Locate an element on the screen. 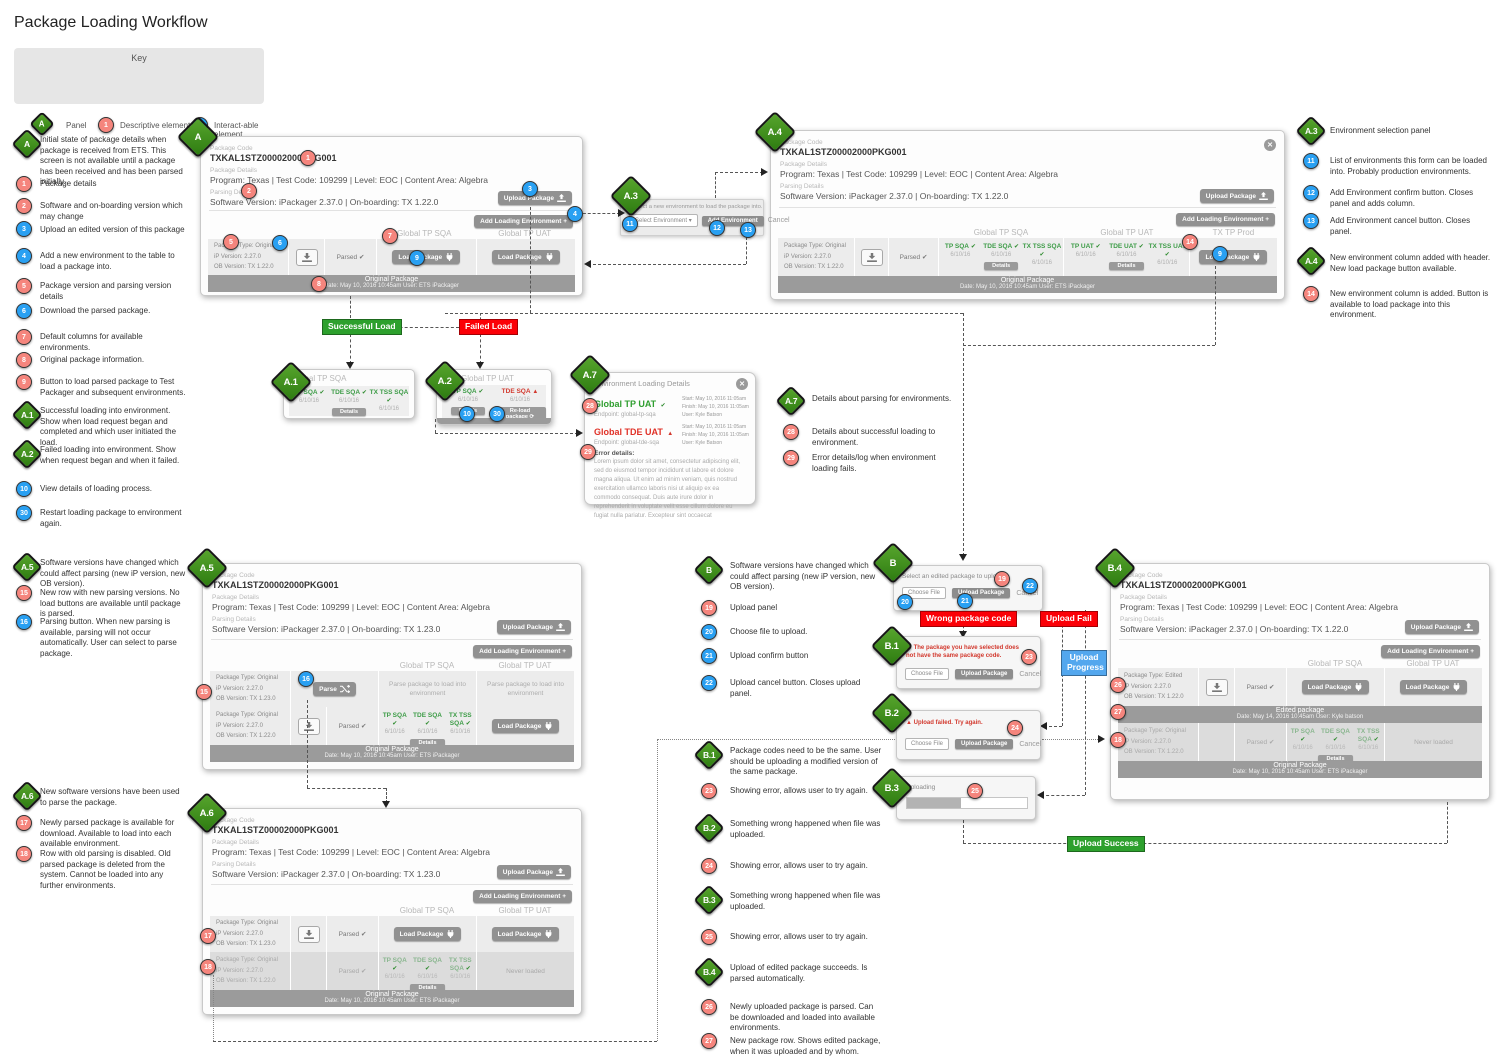  badge-21: 21 is located at coordinates (965, 601).